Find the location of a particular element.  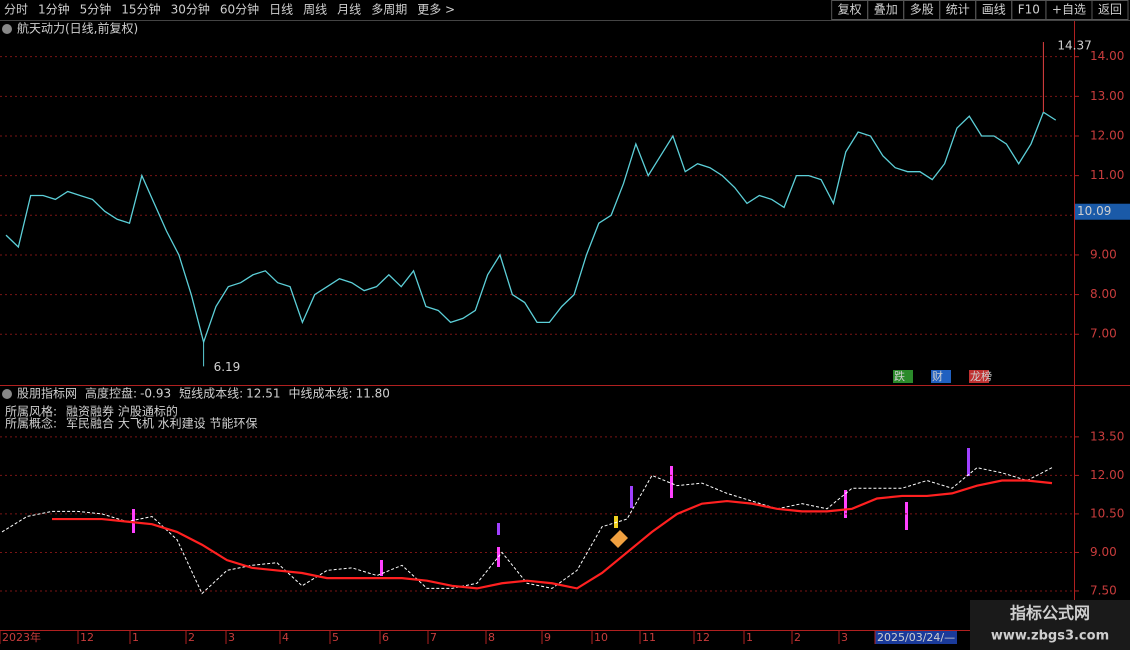

date-label: 8 is located at coordinates (491, 637).